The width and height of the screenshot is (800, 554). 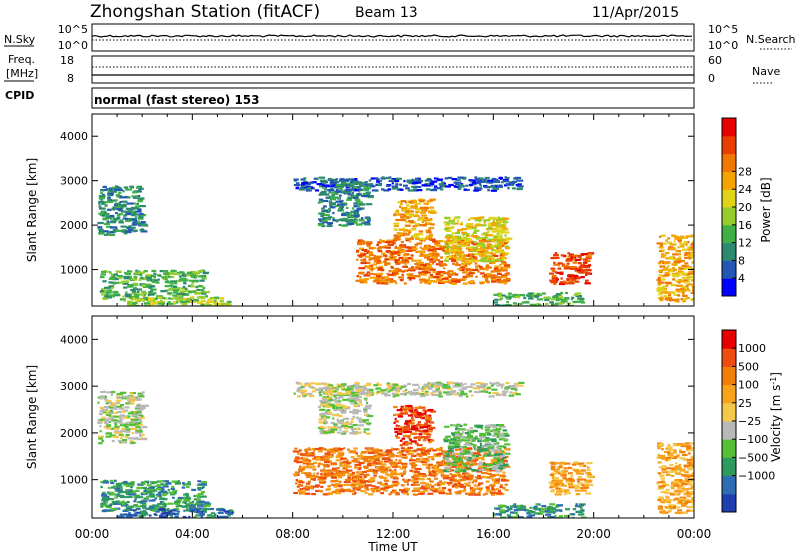 What do you see at coordinates (74, 181) in the screenshot?
I see `y-tick-label: 3000` at bounding box center [74, 181].